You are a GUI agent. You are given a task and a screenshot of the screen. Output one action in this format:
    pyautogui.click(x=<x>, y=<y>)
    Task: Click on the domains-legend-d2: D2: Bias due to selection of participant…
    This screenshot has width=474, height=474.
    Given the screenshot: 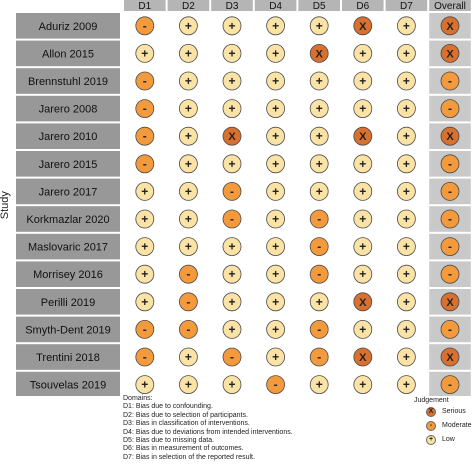 What is the action you would take?
    pyautogui.click(x=185, y=415)
    